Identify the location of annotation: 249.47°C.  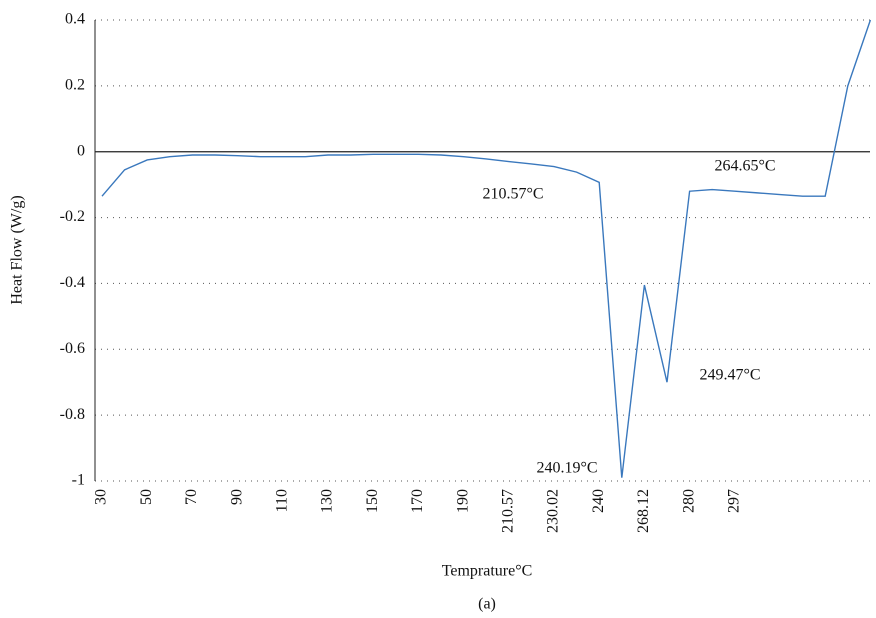
(729, 375).